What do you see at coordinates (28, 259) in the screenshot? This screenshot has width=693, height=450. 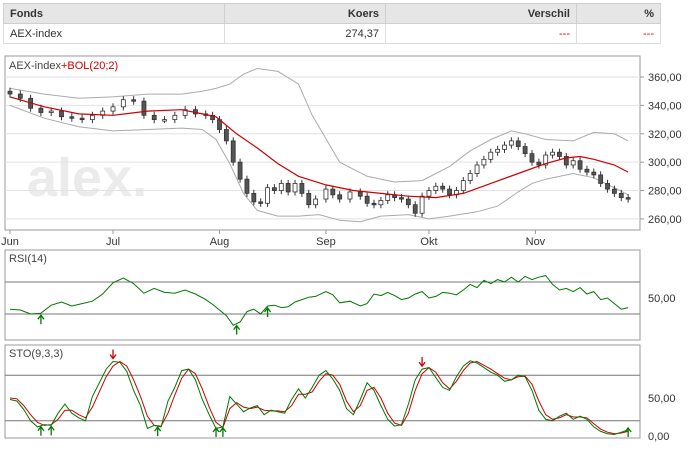 I see `rsi-title: RSI(14)` at bounding box center [28, 259].